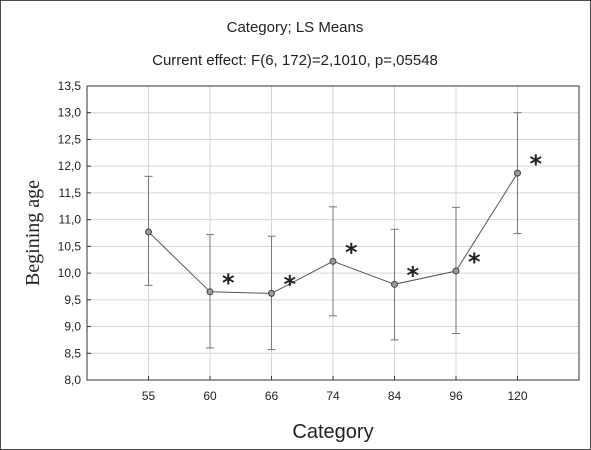  I want to click on y-tick-label: 10,5, so click(70, 246).